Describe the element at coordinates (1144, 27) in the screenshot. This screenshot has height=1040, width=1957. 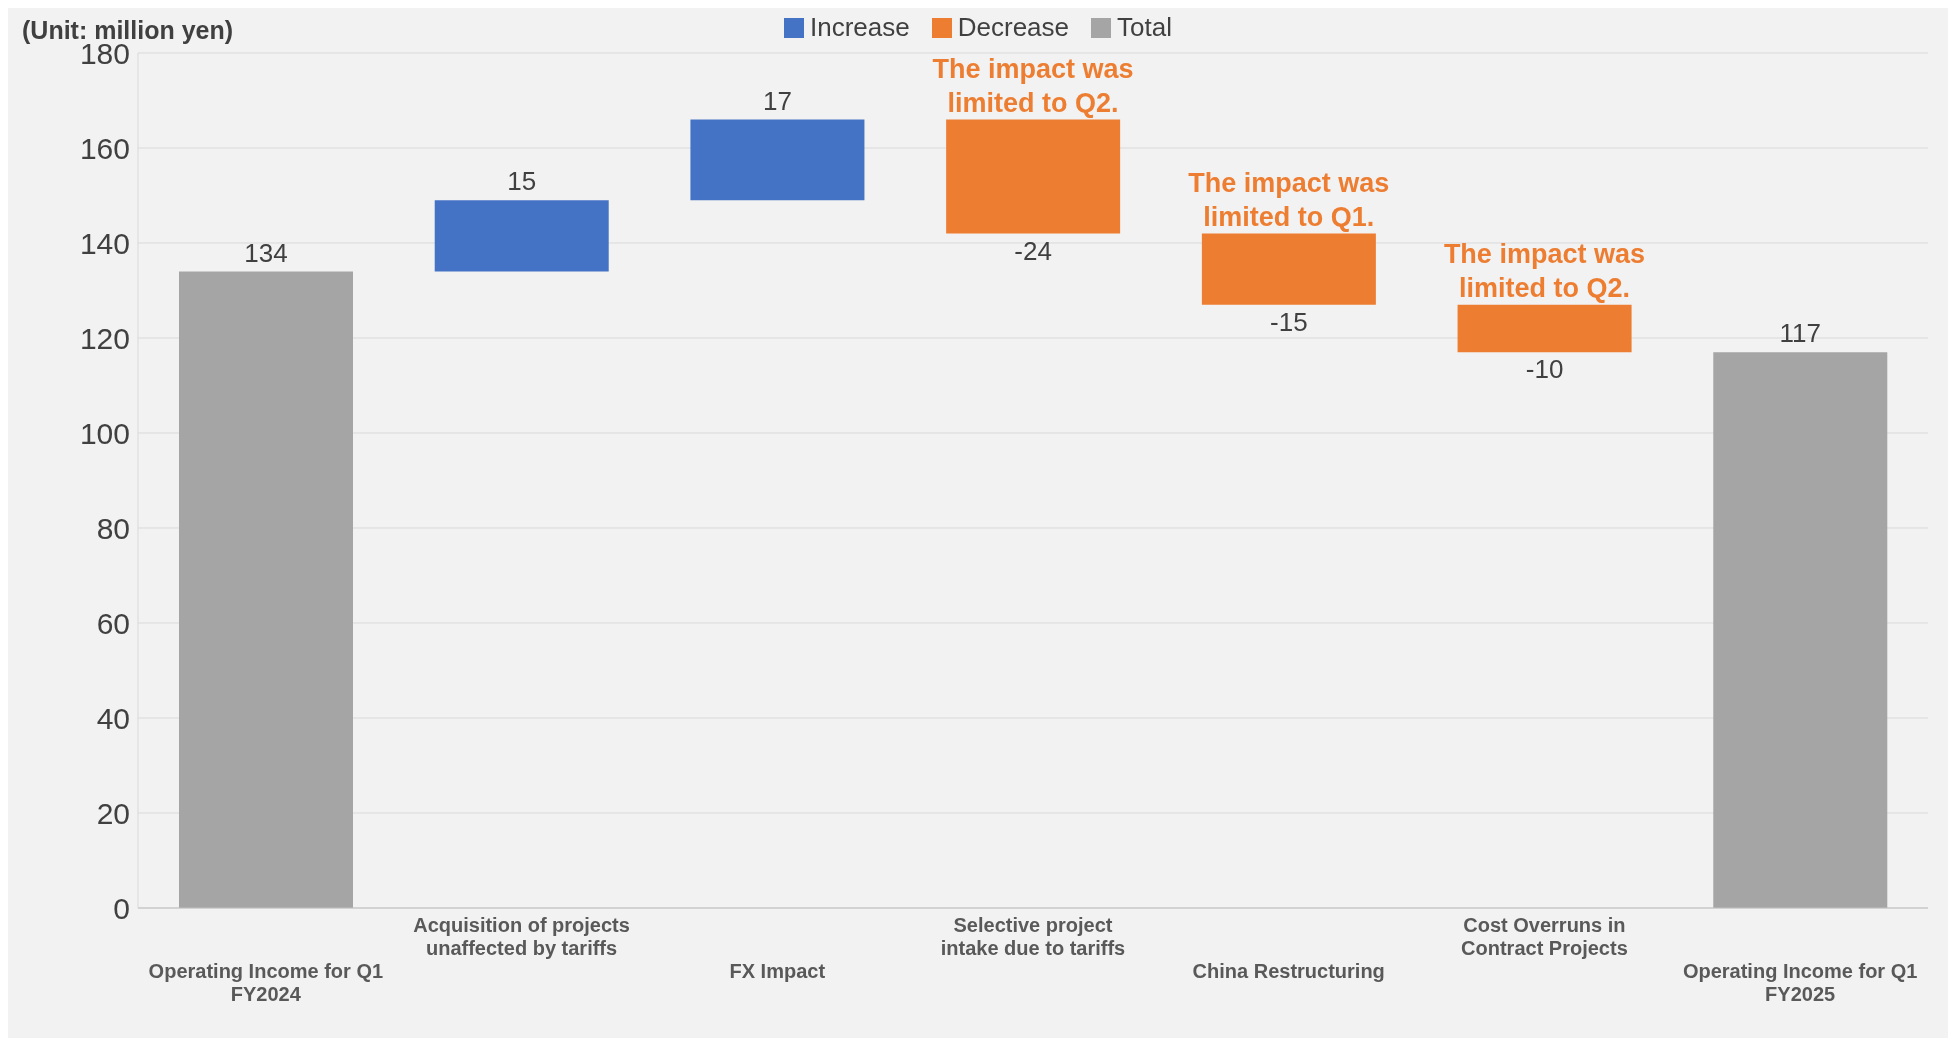
I see `legend-label: Total` at that location.